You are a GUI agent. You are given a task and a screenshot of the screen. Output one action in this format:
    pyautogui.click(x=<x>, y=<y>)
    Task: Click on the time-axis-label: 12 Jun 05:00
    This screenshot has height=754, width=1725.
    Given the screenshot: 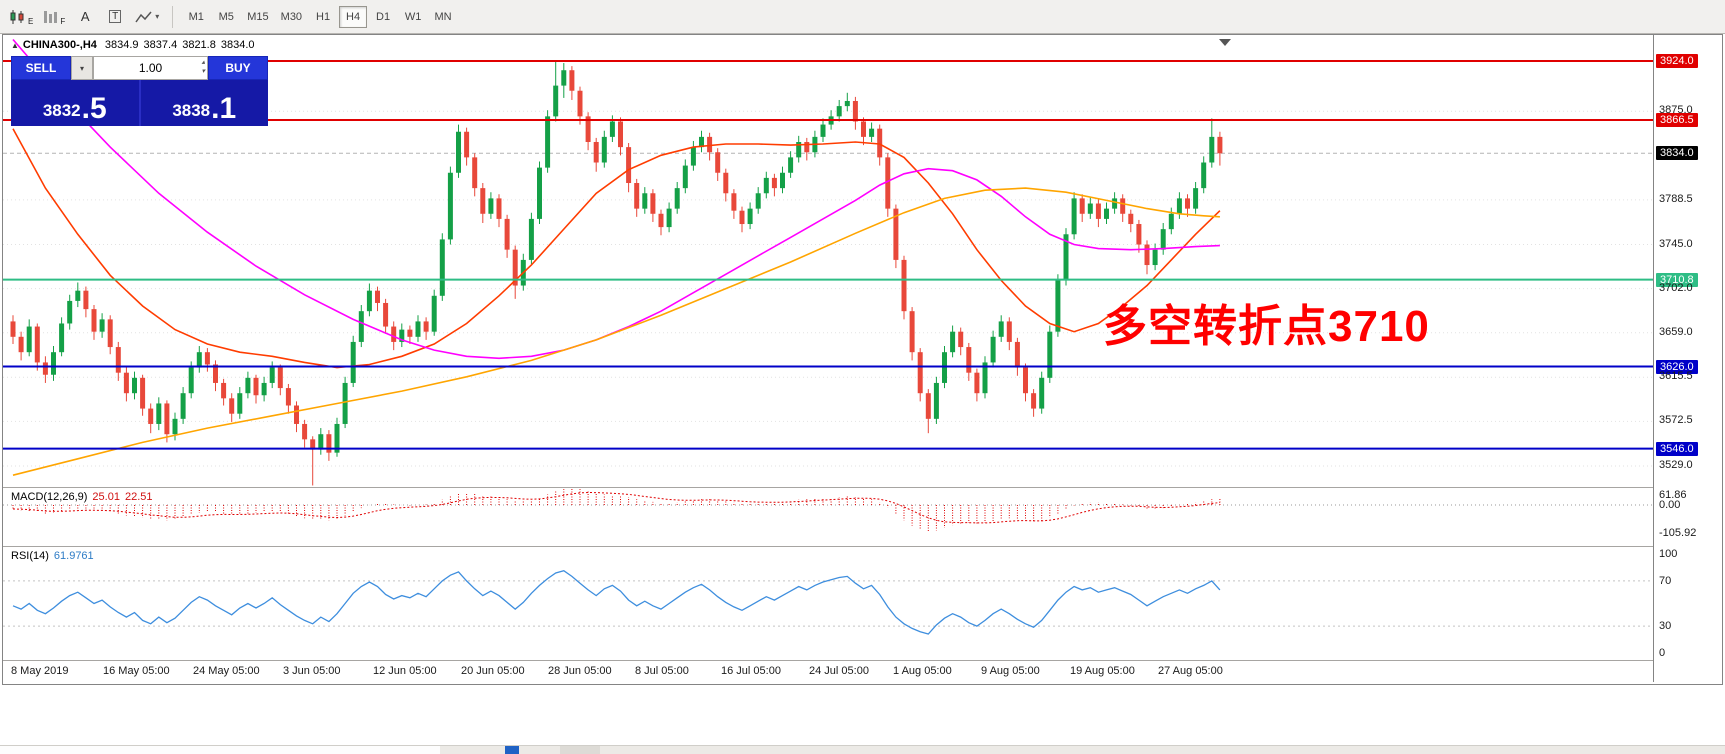 What is the action you would take?
    pyautogui.click(x=405, y=671)
    